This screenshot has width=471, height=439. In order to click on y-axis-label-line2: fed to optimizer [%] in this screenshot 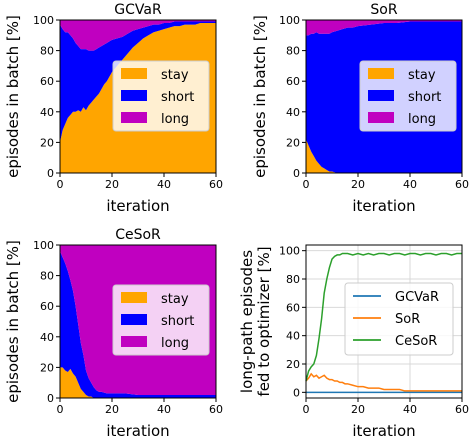, I will do `click(264, 321)`.